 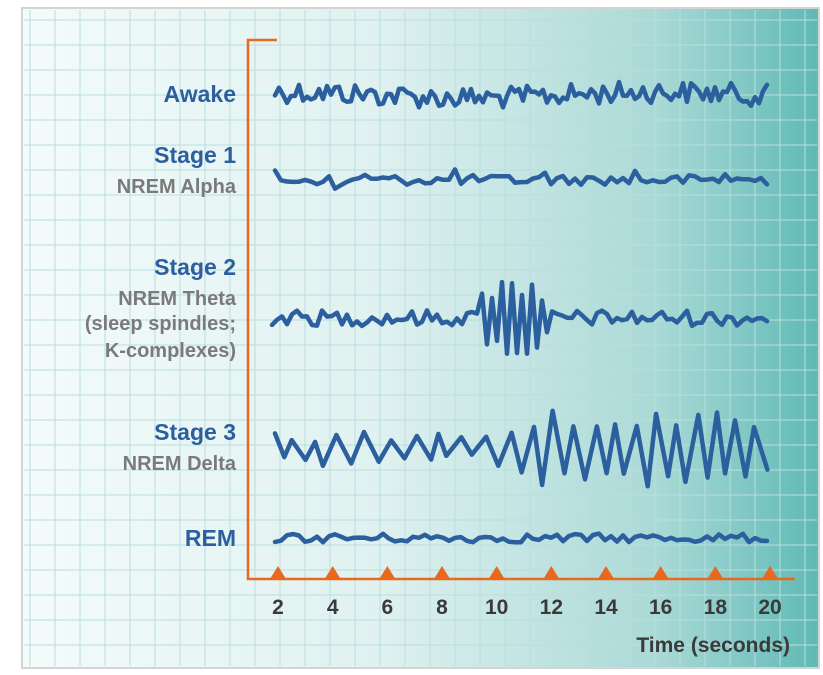 I want to click on stage-sublabel: (sleep spindles;, so click(x=160, y=324).